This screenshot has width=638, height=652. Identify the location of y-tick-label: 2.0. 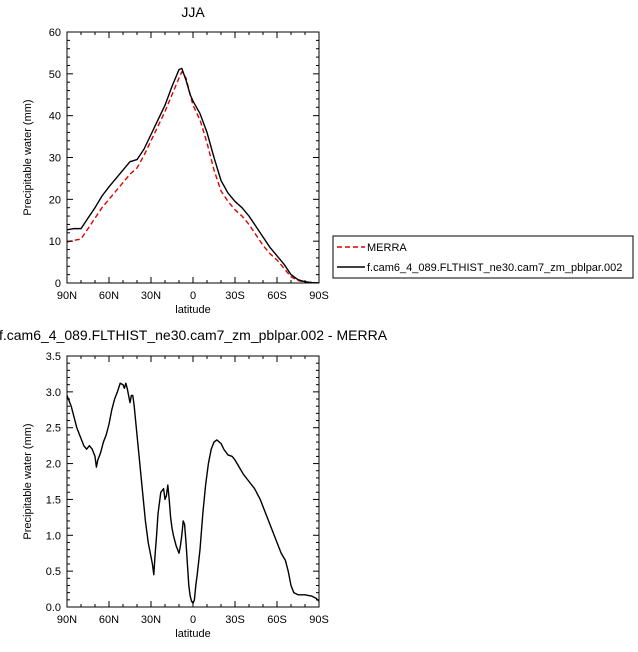
(53, 465).